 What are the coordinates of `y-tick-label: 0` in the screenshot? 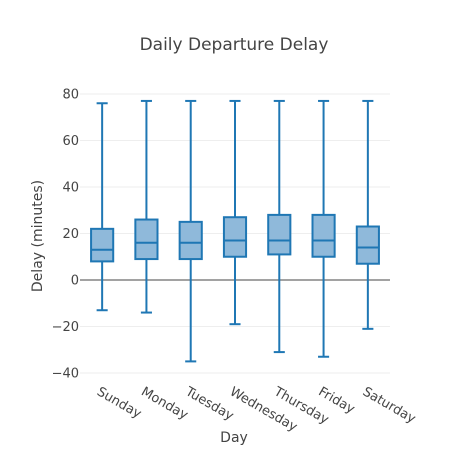 It's located at (75, 281).